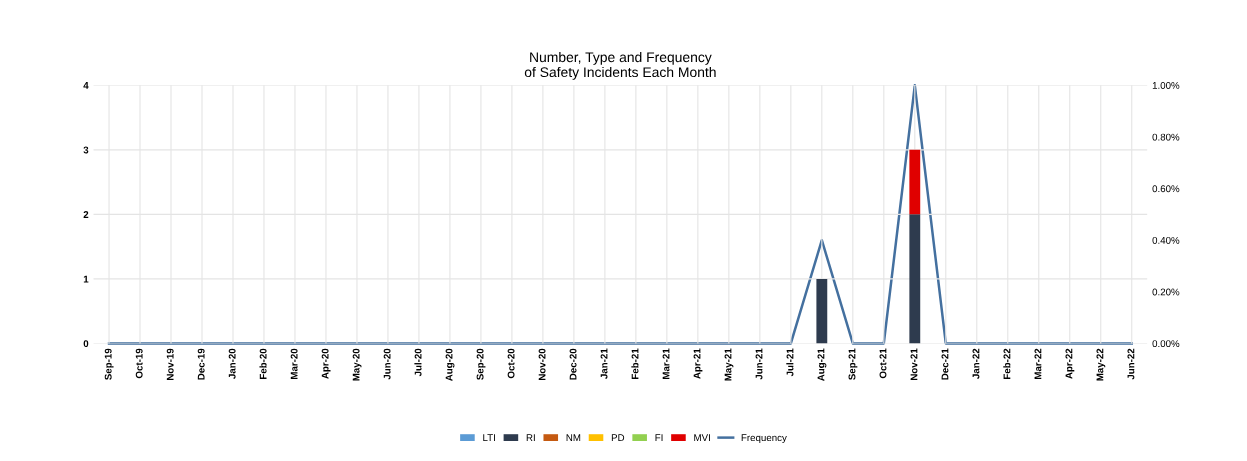 This screenshot has width=1247, height=461. What do you see at coordinates (86, 85) in the screenshot?
I see `y-tick-label: 4` at bounding box center [86, 85].